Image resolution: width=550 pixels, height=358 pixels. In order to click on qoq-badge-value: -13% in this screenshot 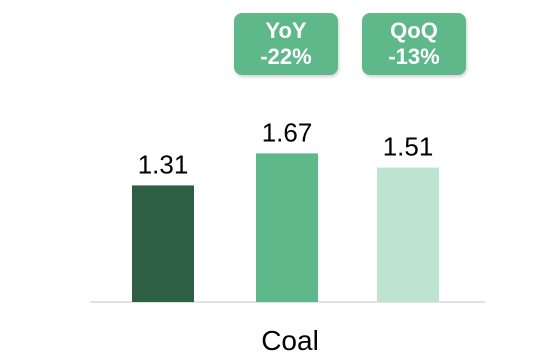, I will do `click(414, 56)`.